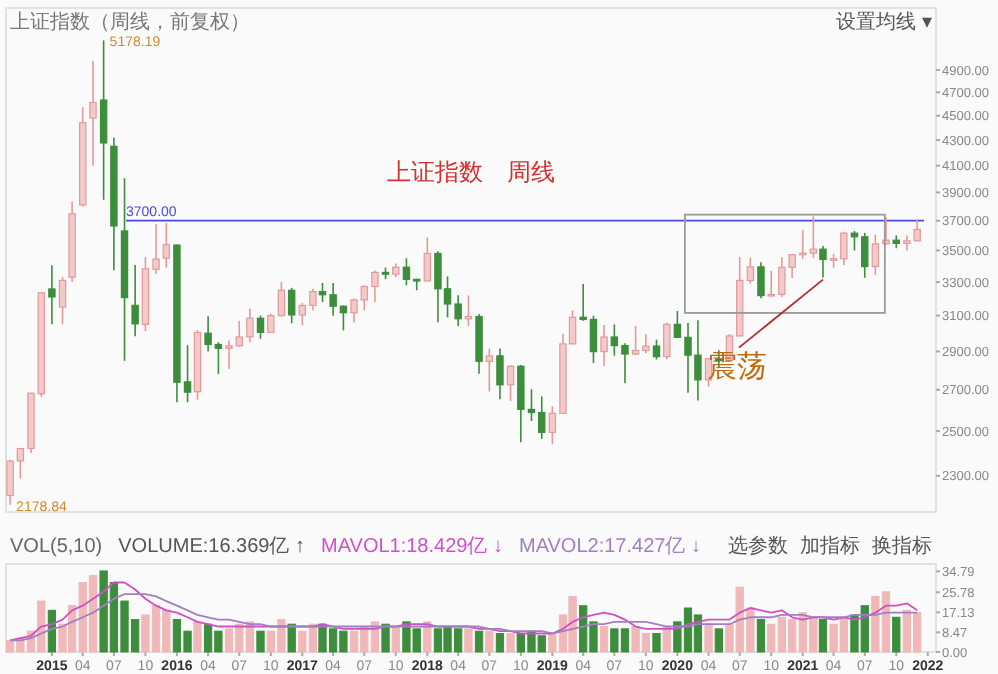 This screenshot has height=674, width=998. I want to click on legend: VOL(5,10) VOLUME:16.369亿 ↑ MAVOL1:18.429亿 ↓ MAVOL2:17.427亿 ↓, so click(355, 547).